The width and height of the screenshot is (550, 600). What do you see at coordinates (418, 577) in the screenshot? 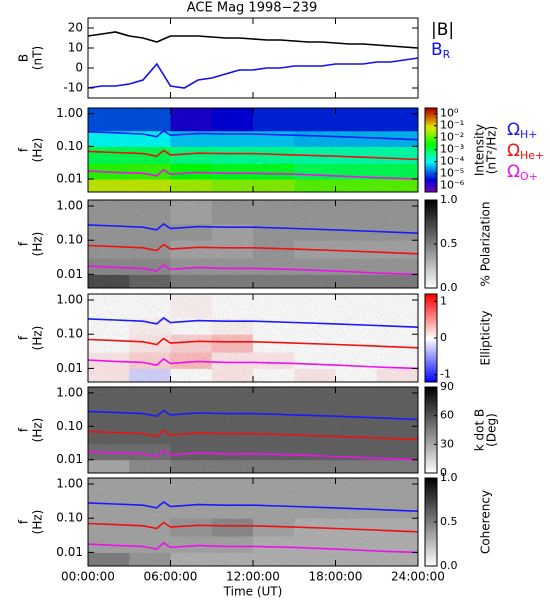
I see `x-tick-label: 24:00:00` at bounding box center [418, 577].